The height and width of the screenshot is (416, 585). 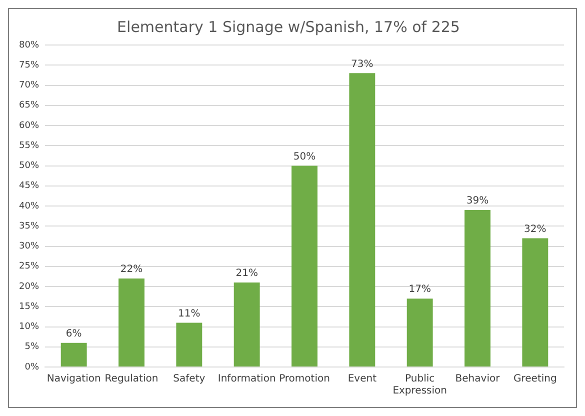 I want to click on x-tick-label: Regulation, so click(x=131, y=379).